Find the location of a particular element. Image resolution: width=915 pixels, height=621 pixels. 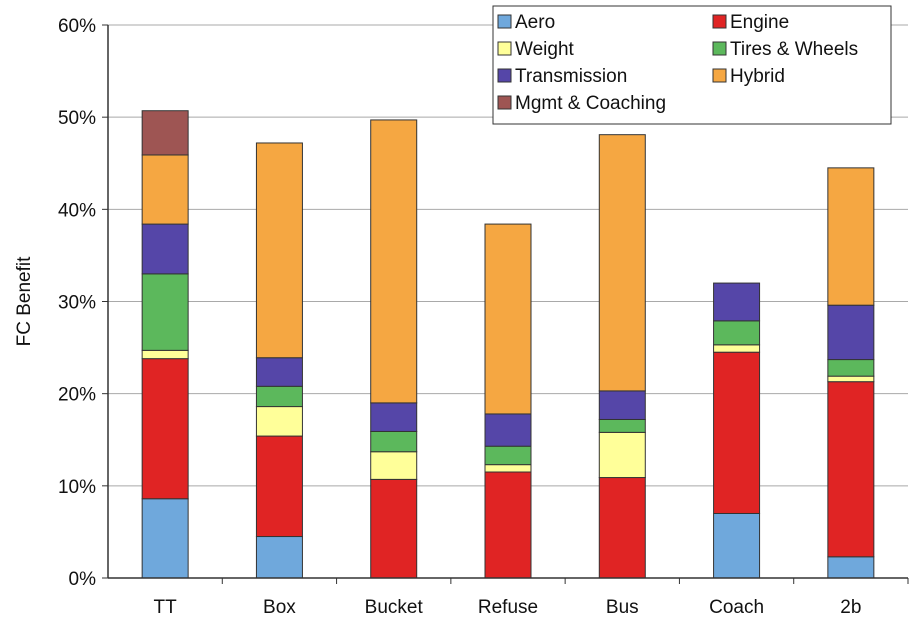

y-axis-ticks: 0% 10% 20% 30% 40% 50% 60% is located at coordinates (83, 303).